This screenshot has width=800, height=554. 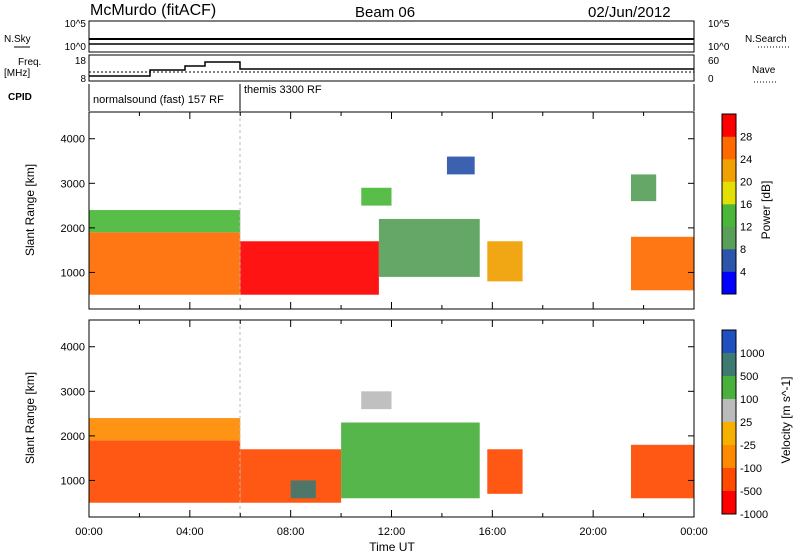 I want to click on nave-tick-bottom: 0, so click(x=711, y=79).